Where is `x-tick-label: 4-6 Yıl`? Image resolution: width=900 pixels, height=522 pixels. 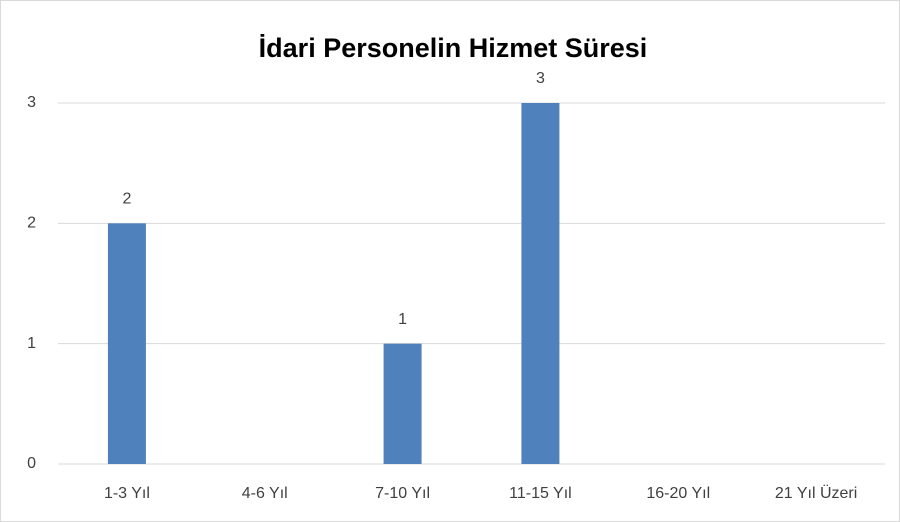 x-tick-label: 4-6 Yıl is located at coordinates (265, 493).